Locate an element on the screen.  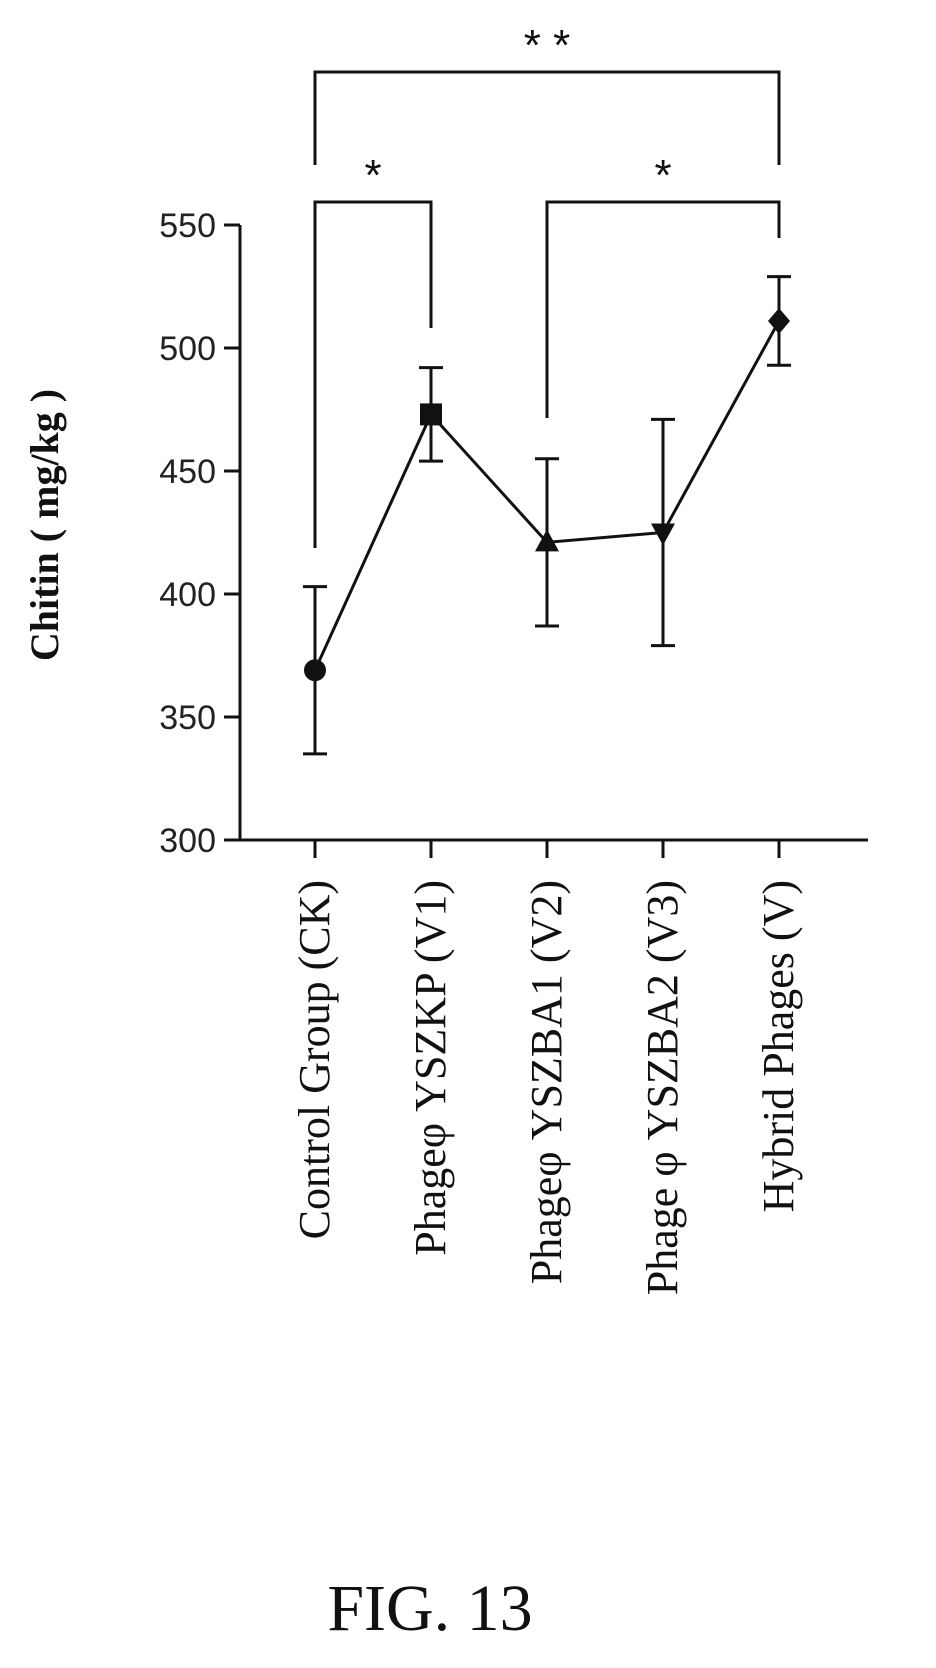
y-tick-label-400: 400 is located at coordinates (187, 595).